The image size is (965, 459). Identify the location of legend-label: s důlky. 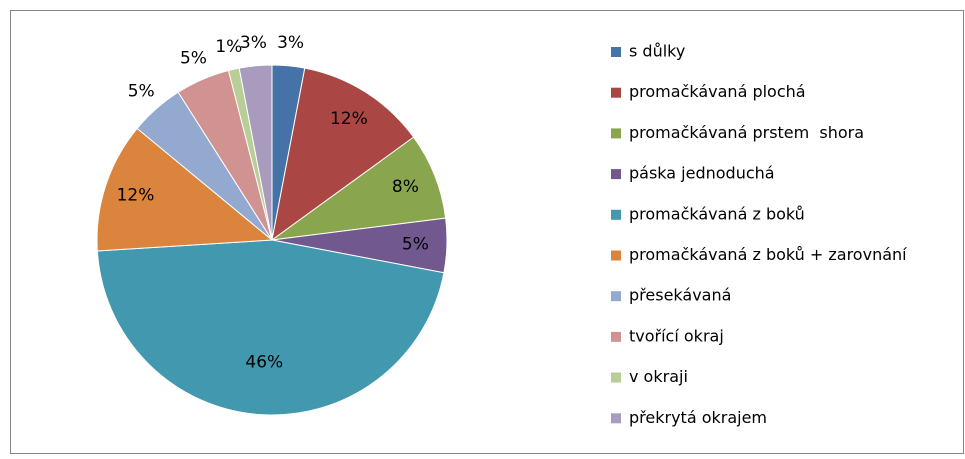
(657, 51).